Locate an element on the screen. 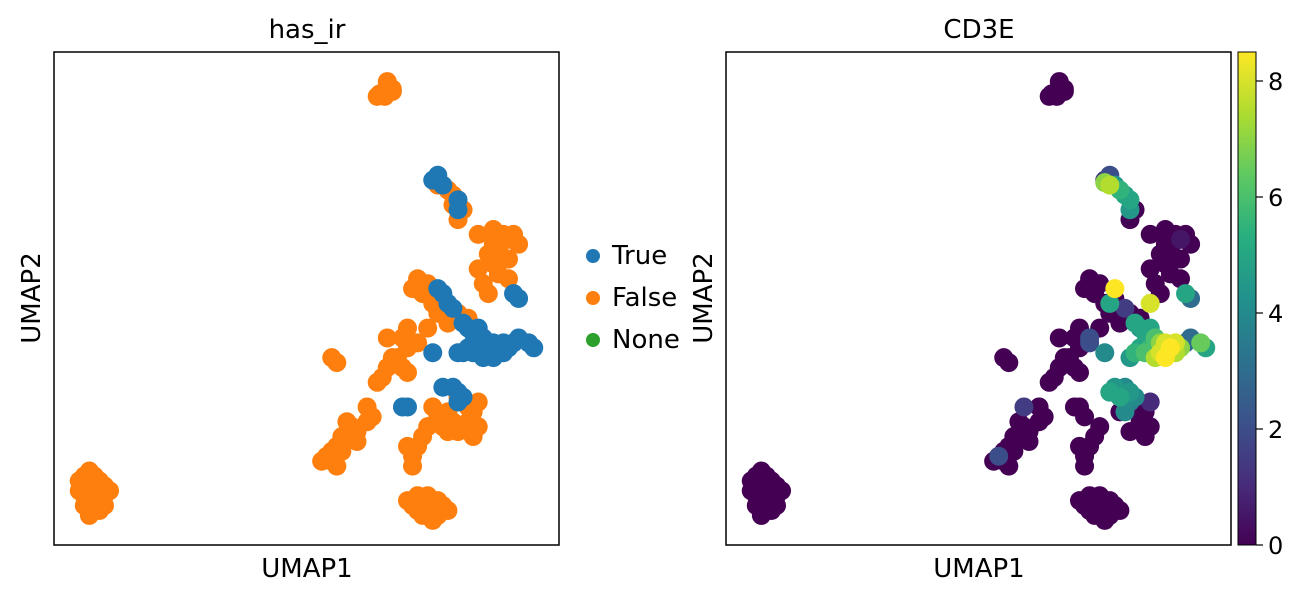  colorbar-tick-label: 2 is located at coordinates (1275, 430).